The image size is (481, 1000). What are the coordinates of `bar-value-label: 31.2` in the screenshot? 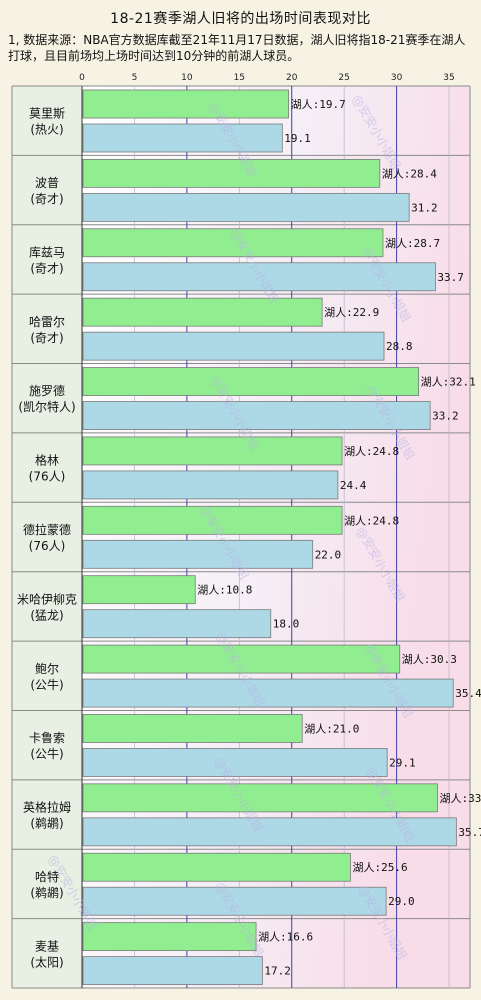 It's located at (424, 207).